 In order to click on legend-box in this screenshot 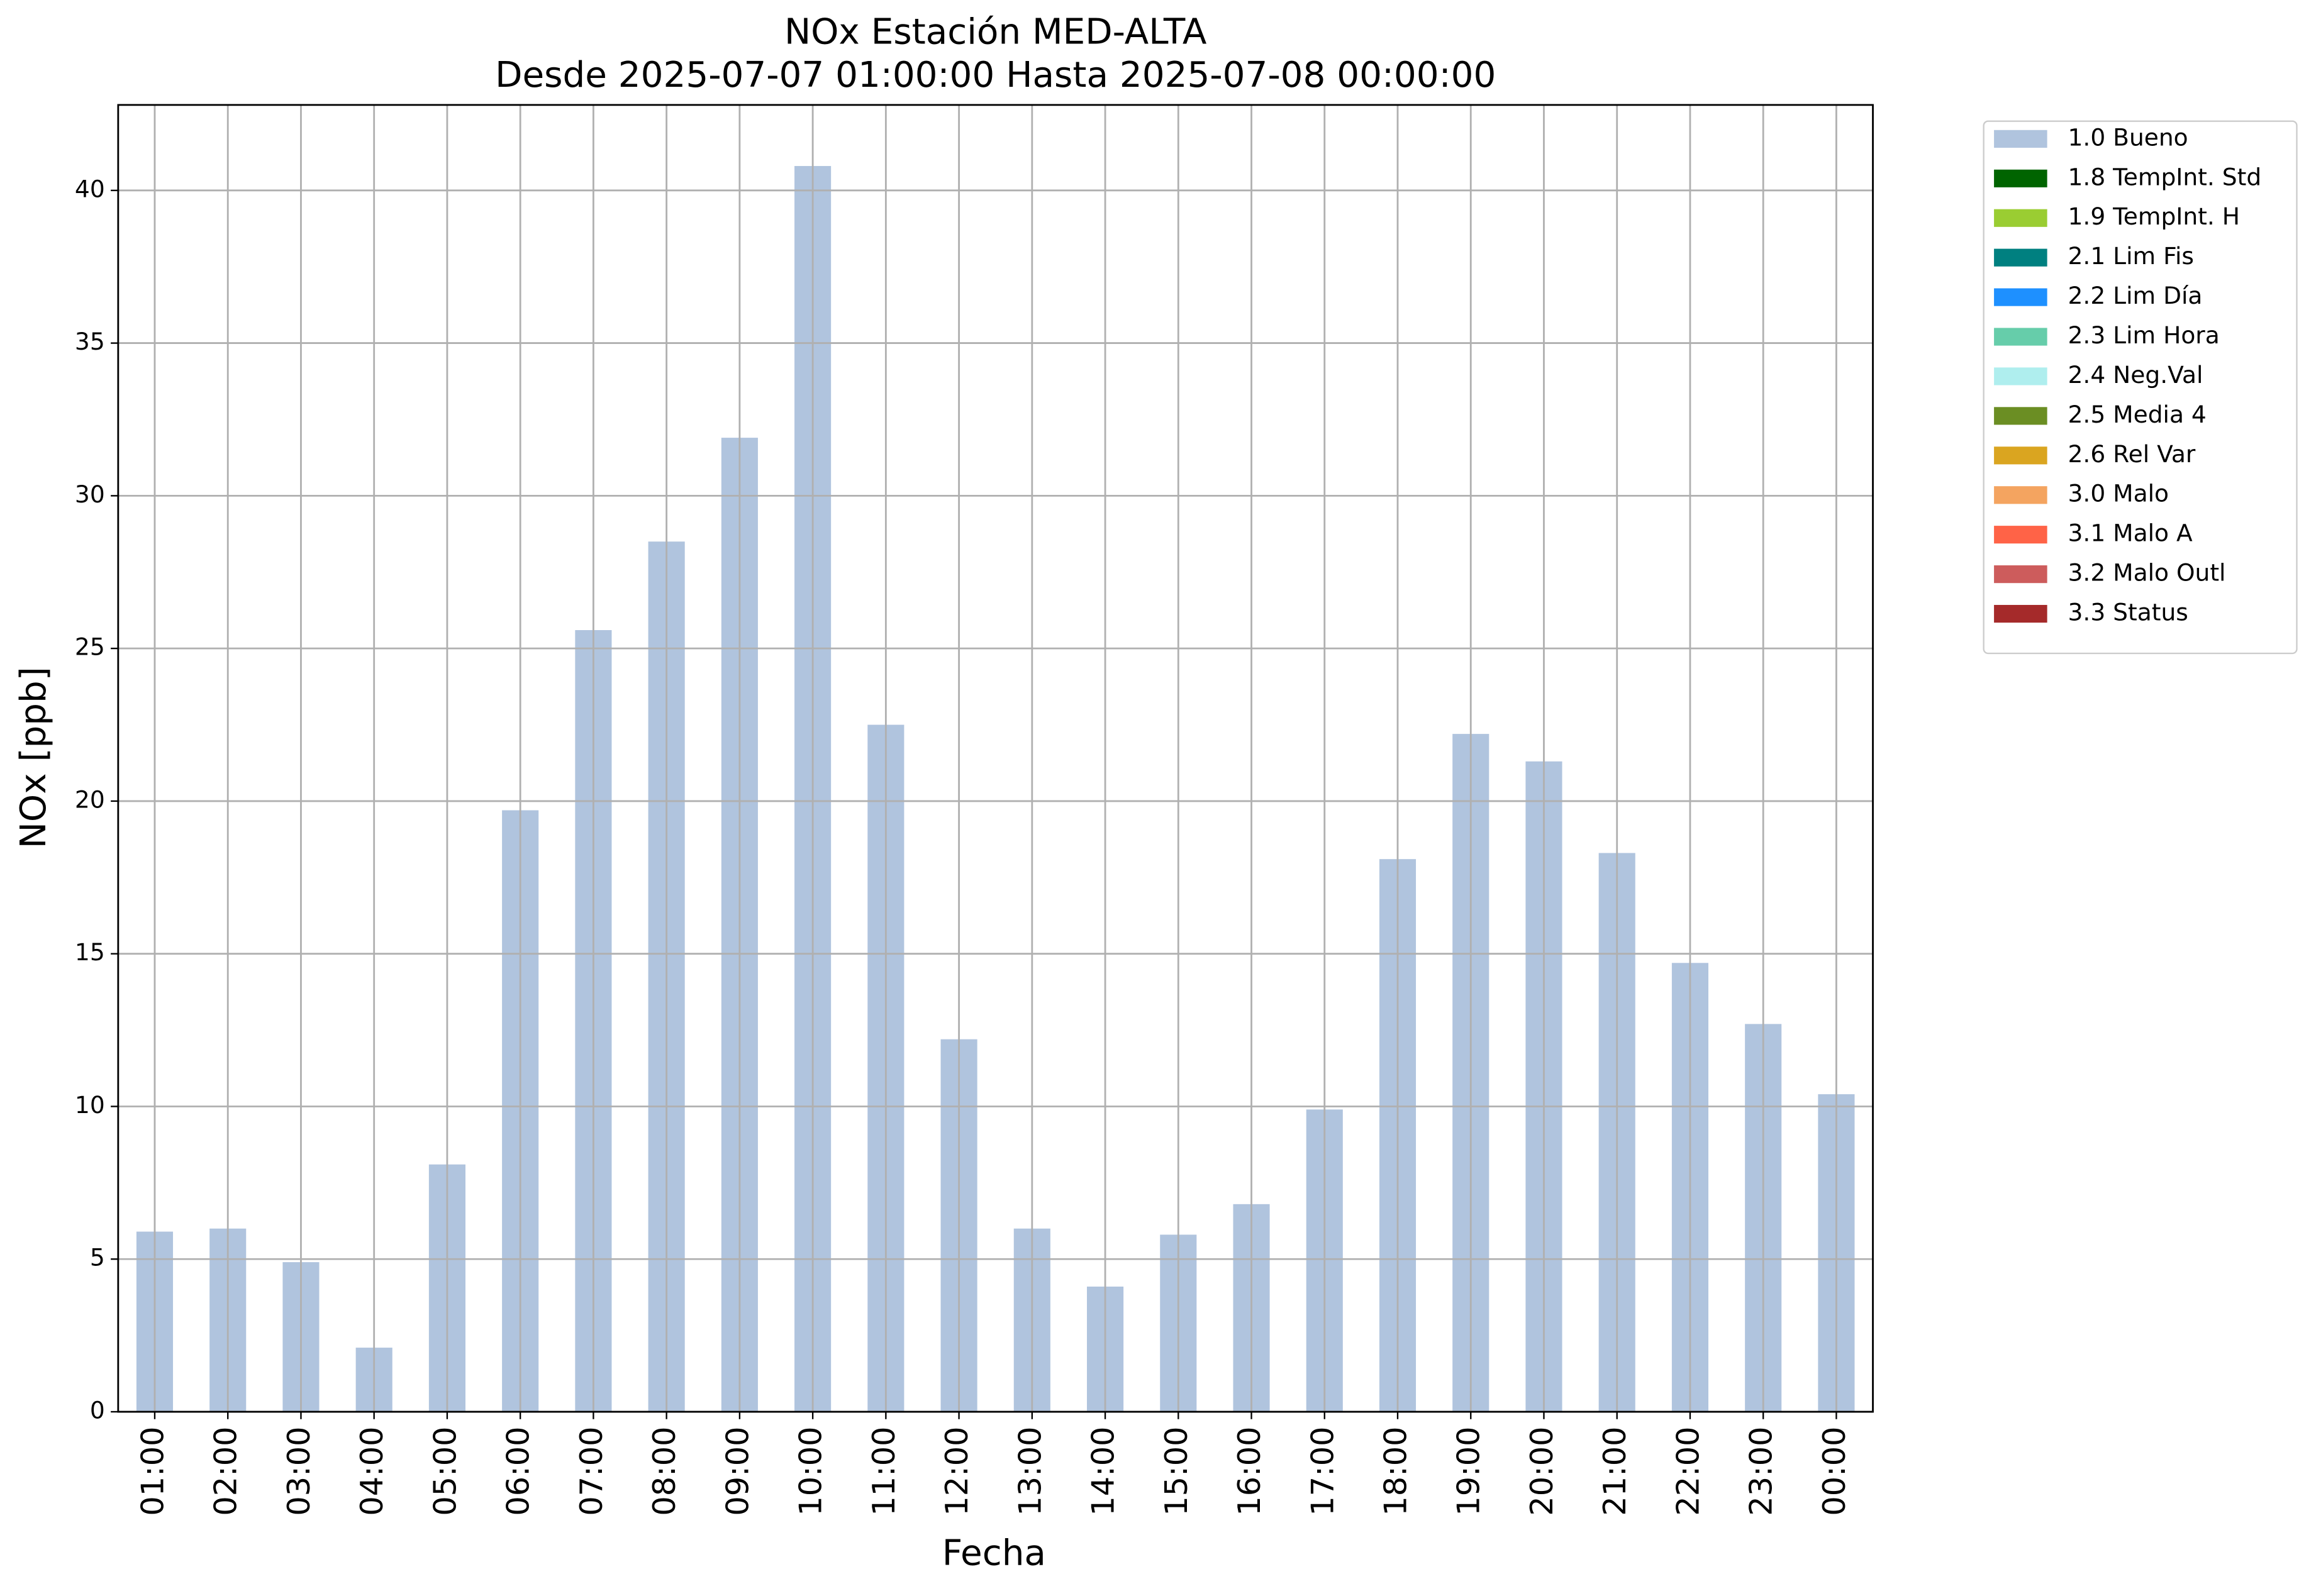, I will do `click(2140, 387)`.